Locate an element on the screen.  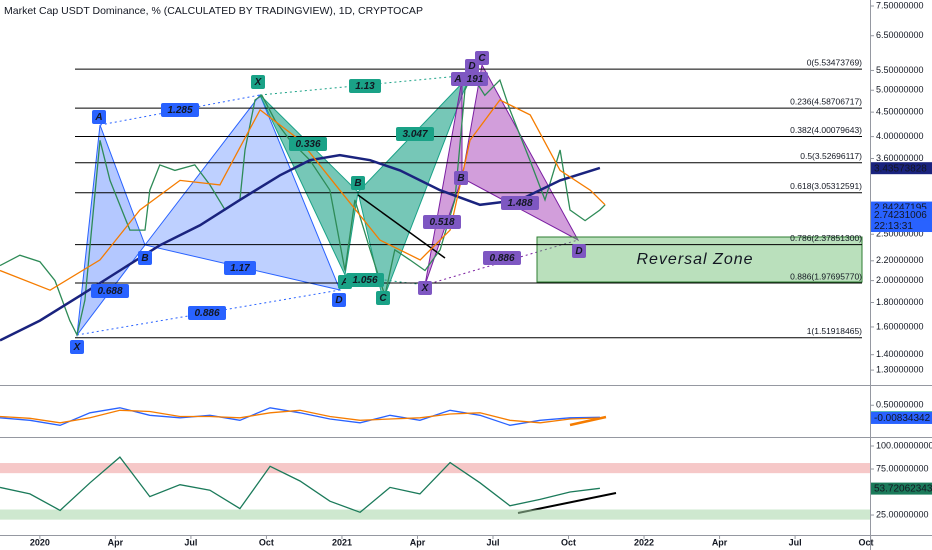
pattern-label-text: 0.688 is located at coordinates (109, 291).